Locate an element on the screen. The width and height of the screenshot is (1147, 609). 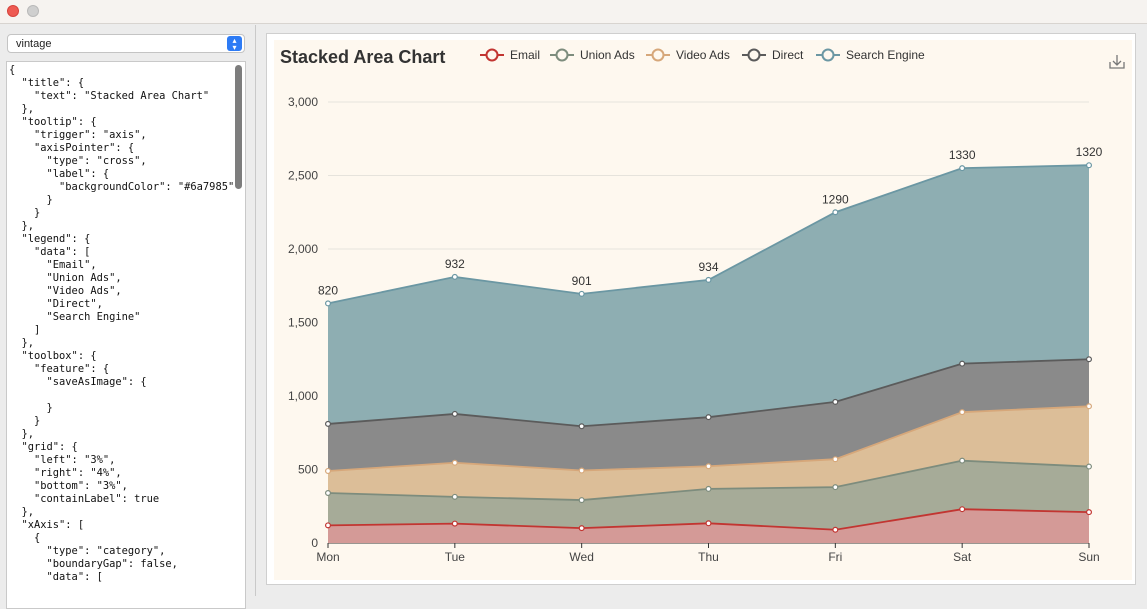
legend-item-video-ads: Video Ads is located at coordinates (688, 55).